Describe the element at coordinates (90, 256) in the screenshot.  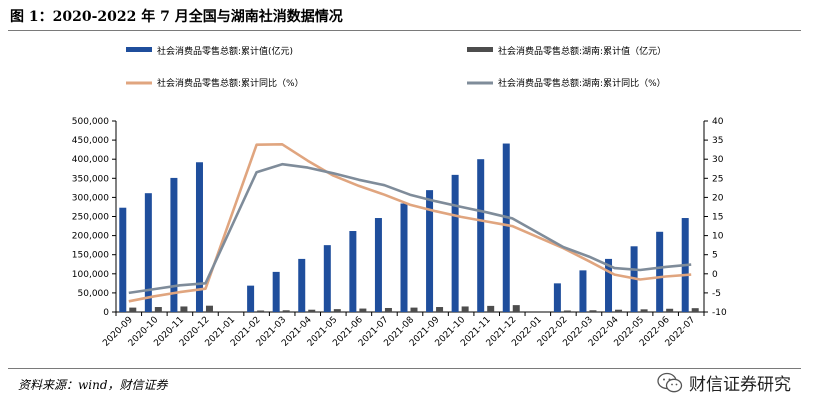
I see `left-axis-tick-label: 150,000` at that location.